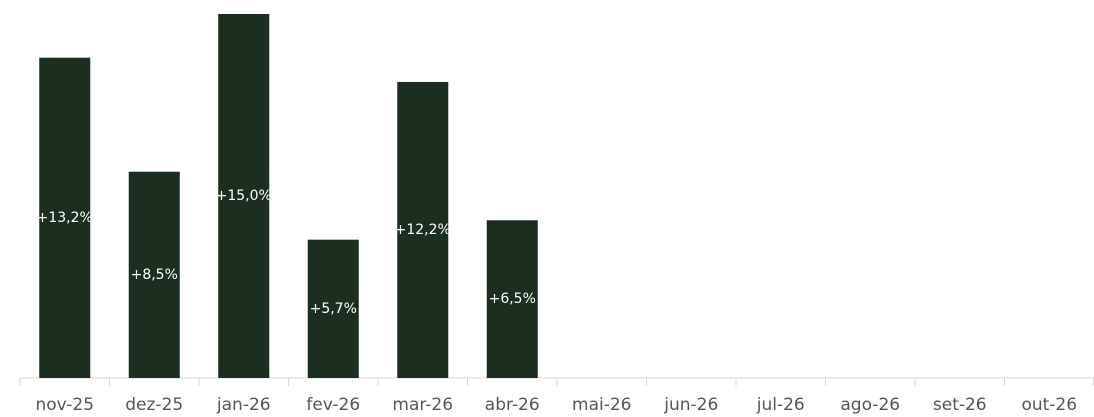  I want to click on x-tick-label: jun-26, so click(690, 405).